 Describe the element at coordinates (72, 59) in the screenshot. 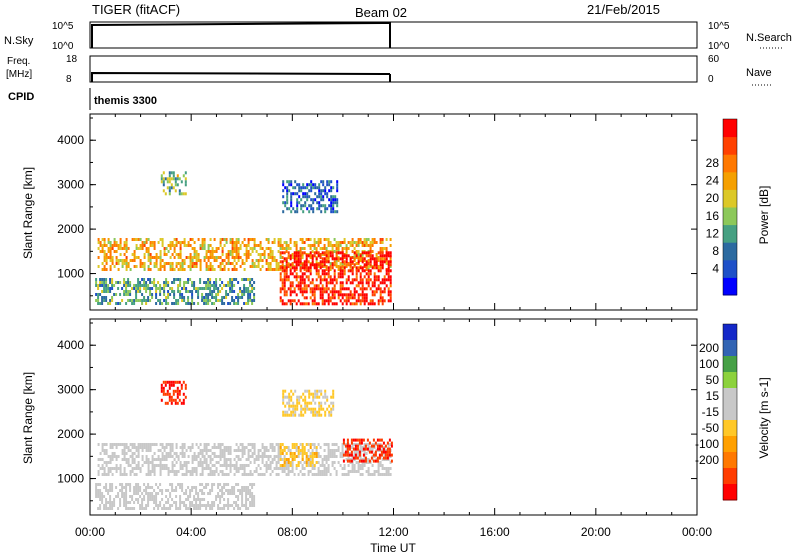

I see `freq-tick-top: 18` at that location.